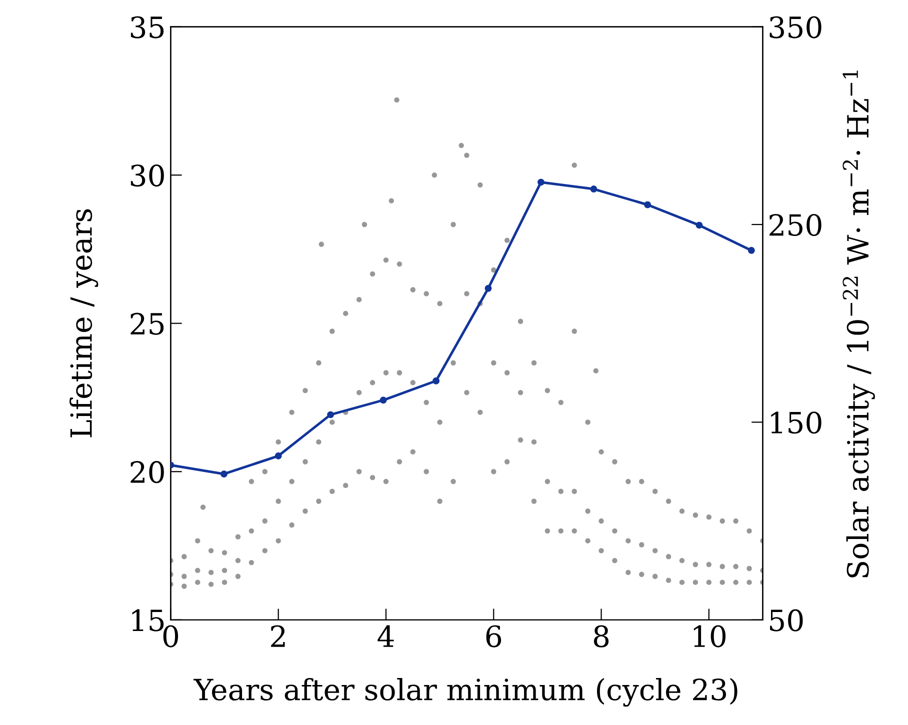 The image size is (908, 725). I want to click on x-axis-title: Years after solar minimum (cycle 23), so click(466, 692).